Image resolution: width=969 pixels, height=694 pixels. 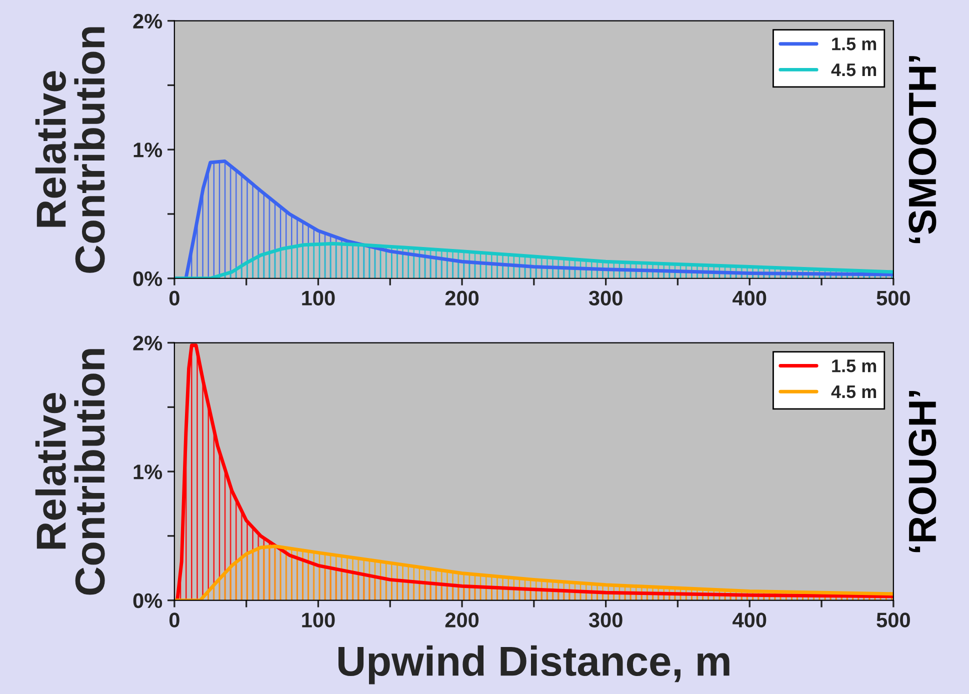 I want to click on y2-axis-title: ‘ROUGH’, so click(x=922, y=471).